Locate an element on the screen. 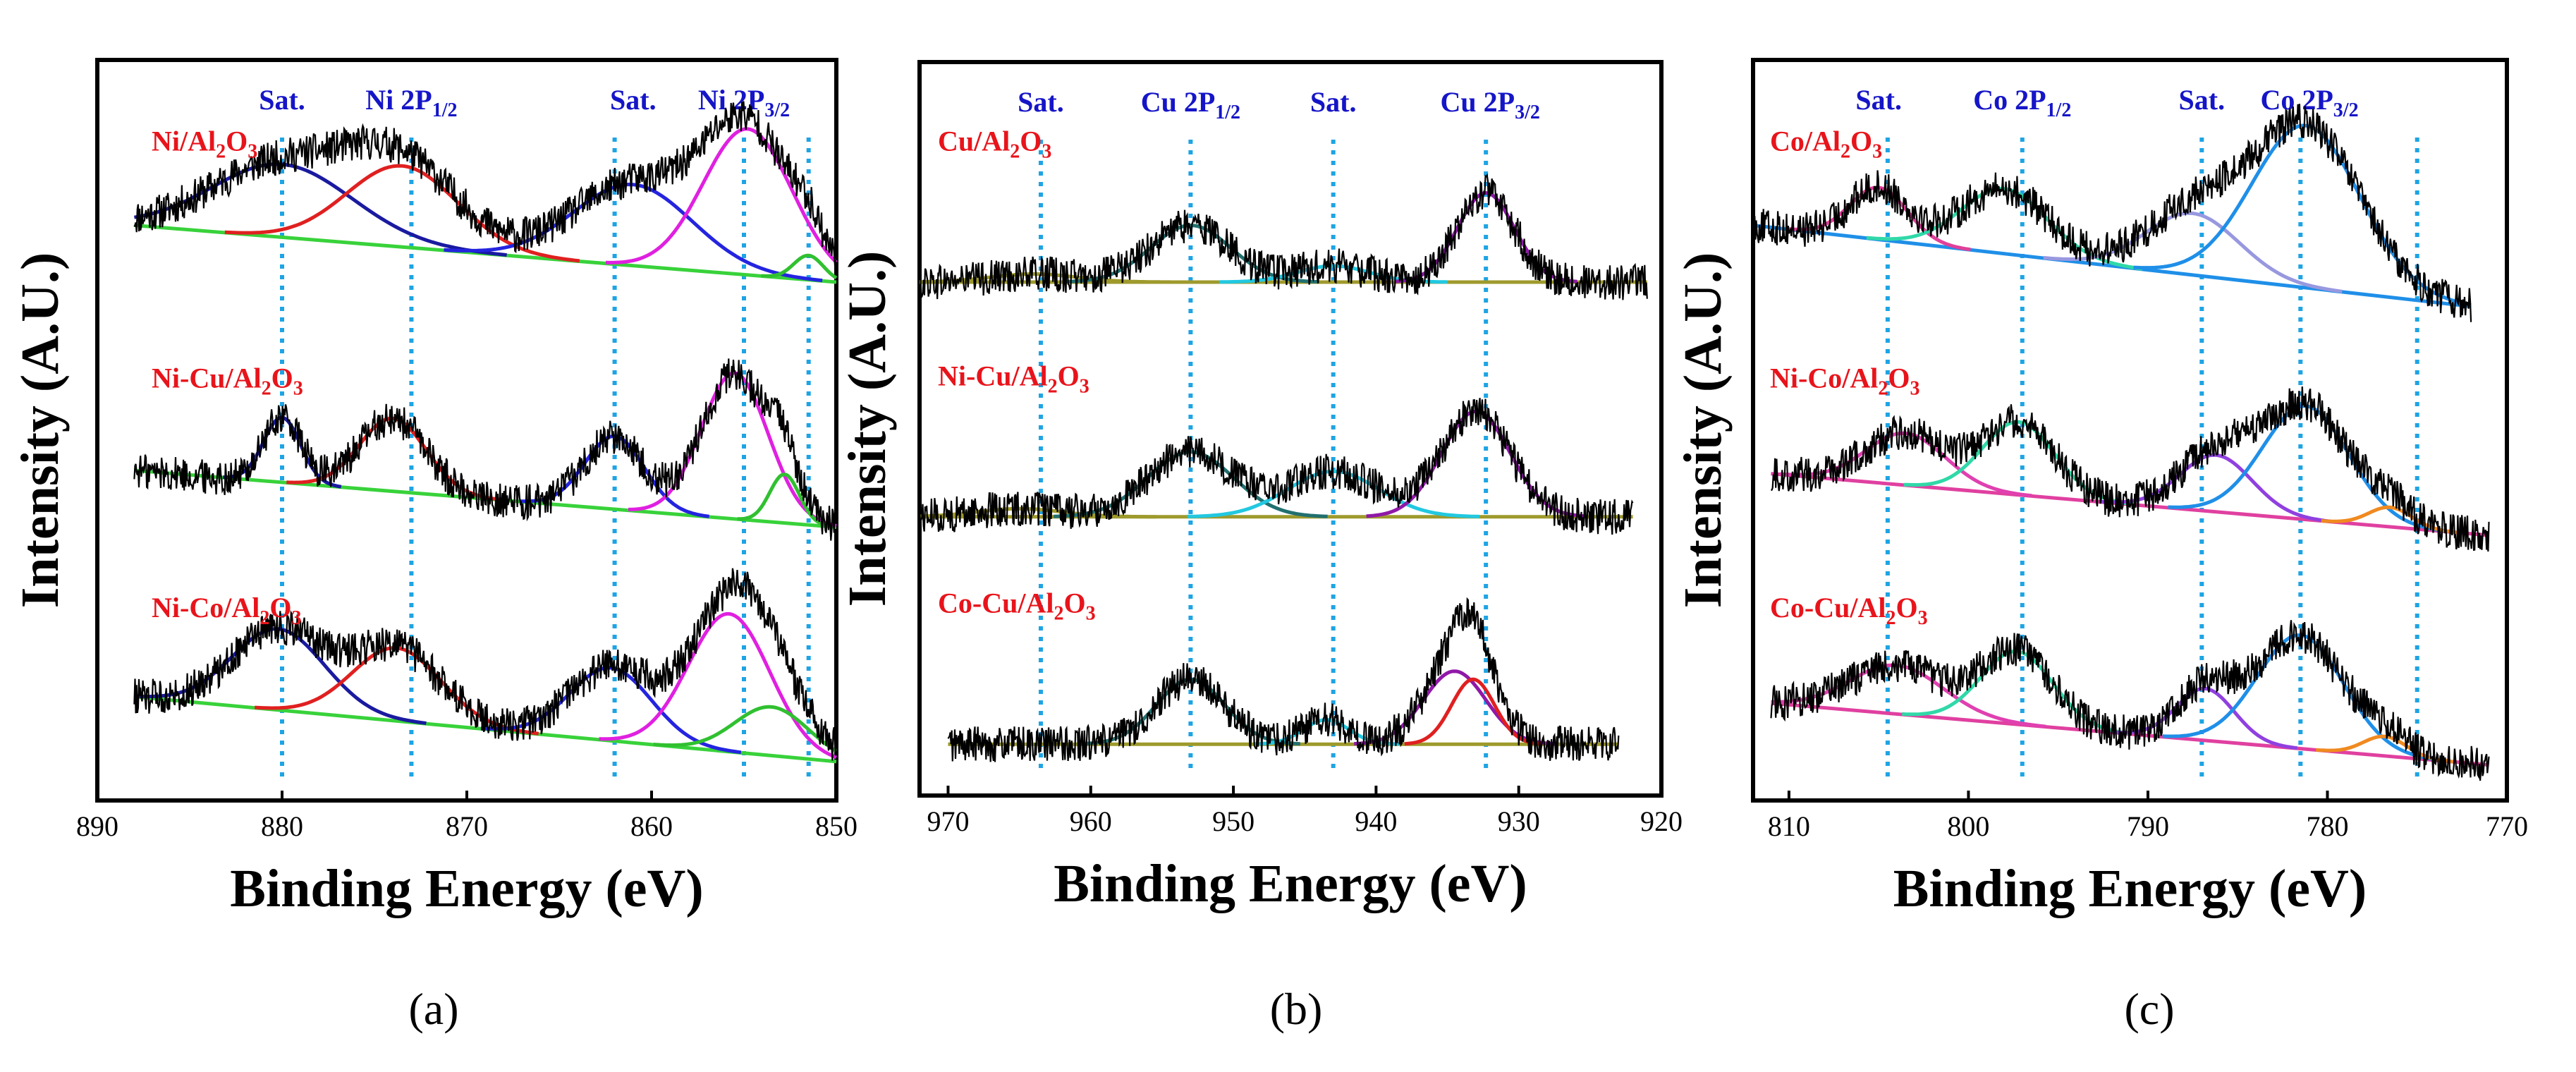 This screenshot has width=2576, height=1072. x-tick-label: 850 is located at coordinates (836, 826).